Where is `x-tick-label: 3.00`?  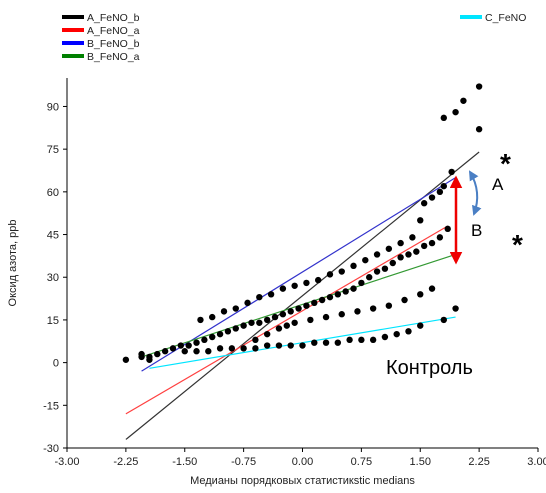
x-tick-label: 3.00 is located at coordinates (536, 462).